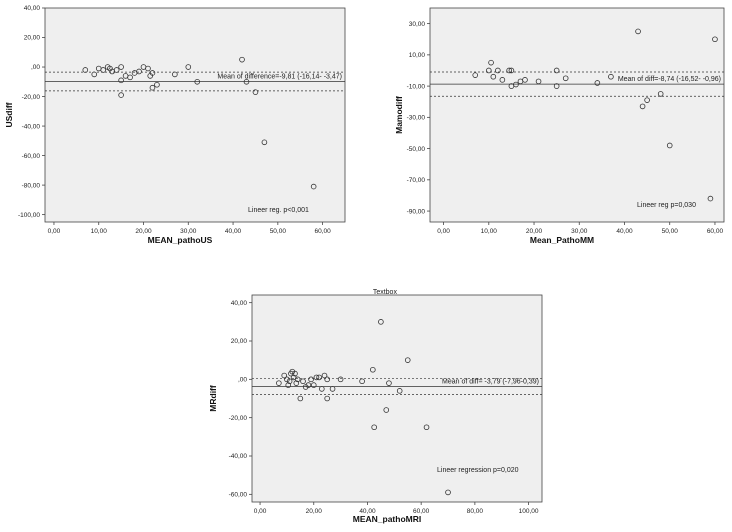 The height and width of the screenshot is (532, 732). I want to click on y-axis-label: MRdiff, so click(213, 398).